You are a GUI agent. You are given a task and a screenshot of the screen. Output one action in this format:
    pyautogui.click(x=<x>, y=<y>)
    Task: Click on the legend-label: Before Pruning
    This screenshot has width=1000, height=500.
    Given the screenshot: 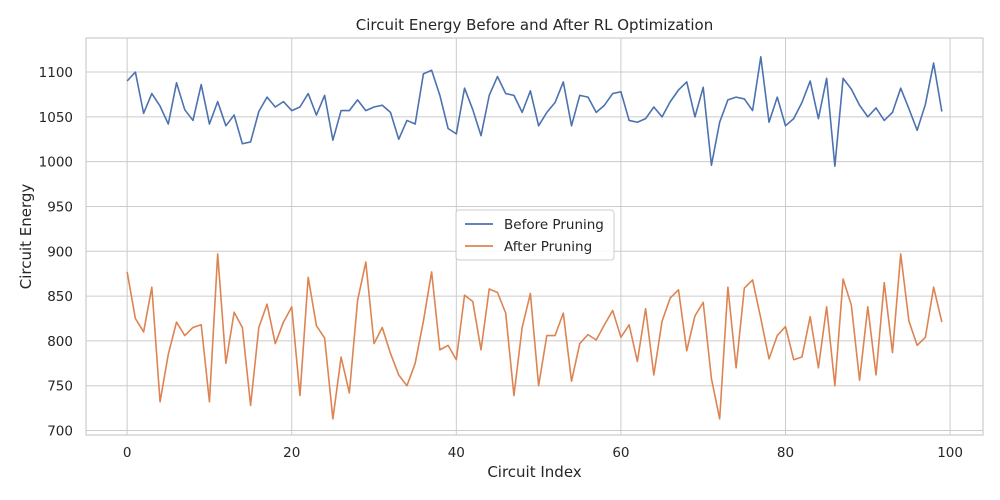 What is the action you would take?
    pyautogui.click(x=554, y=225)
    